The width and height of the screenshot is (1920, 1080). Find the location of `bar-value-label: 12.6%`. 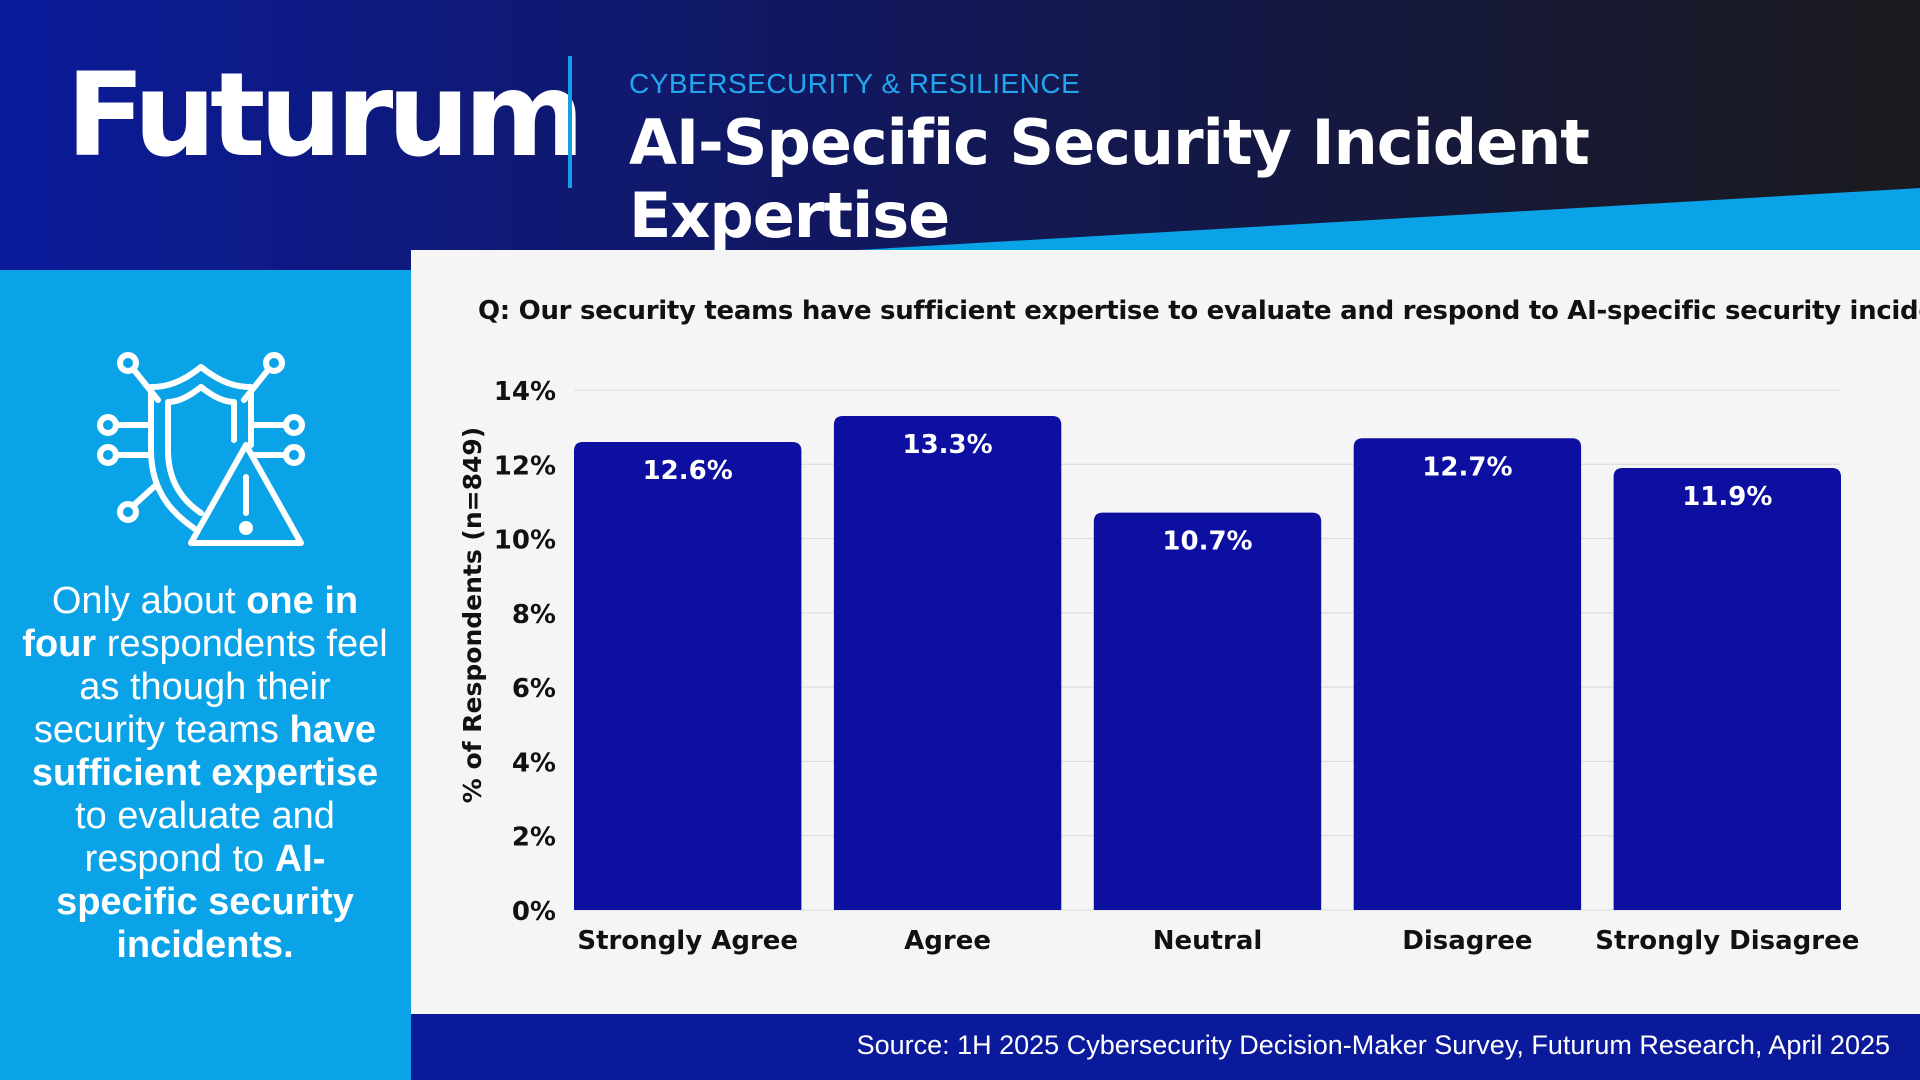

bar-value-label: 12.6% is located at coordinates (688, 471).